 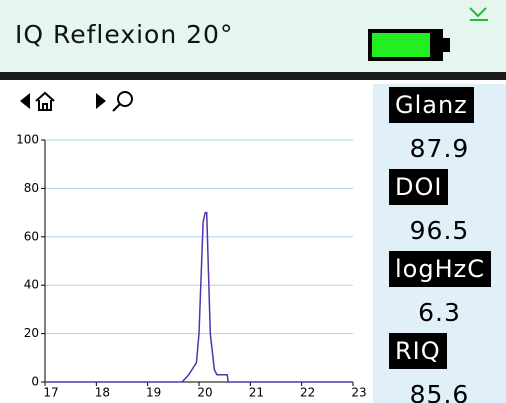 I want to click on export-icon, so click(x=478, y=14).